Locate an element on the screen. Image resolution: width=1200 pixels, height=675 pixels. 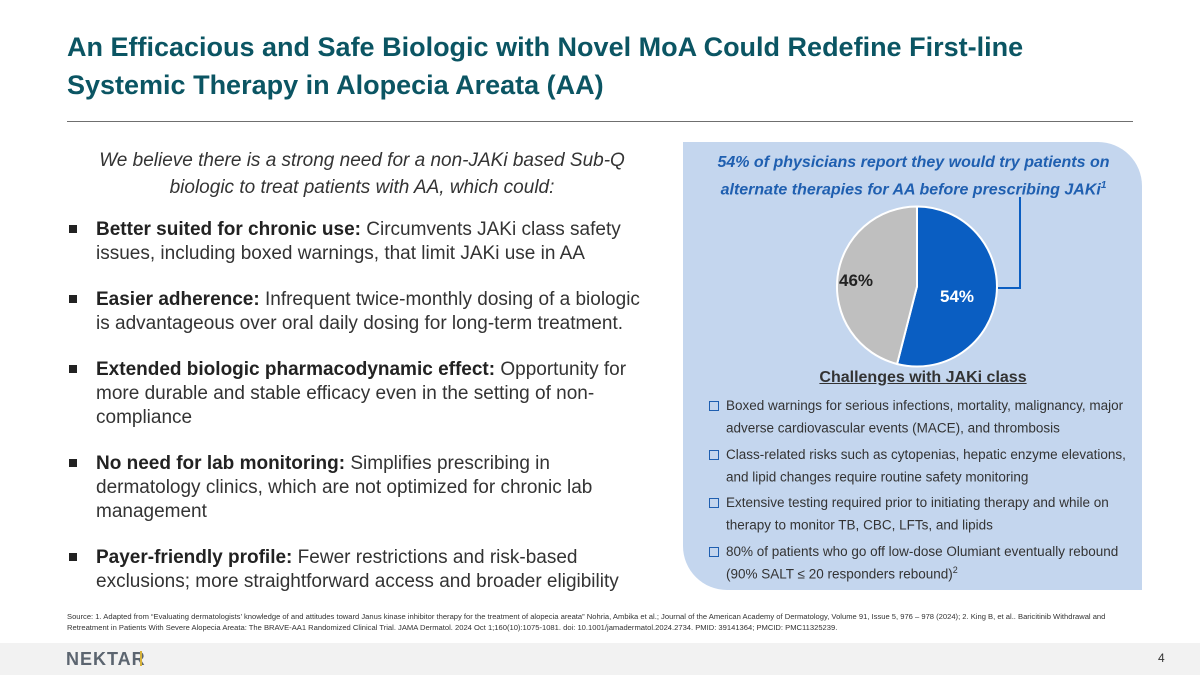
bullet-head: No need for lab monitoring: is located at coordinates (221, 463).